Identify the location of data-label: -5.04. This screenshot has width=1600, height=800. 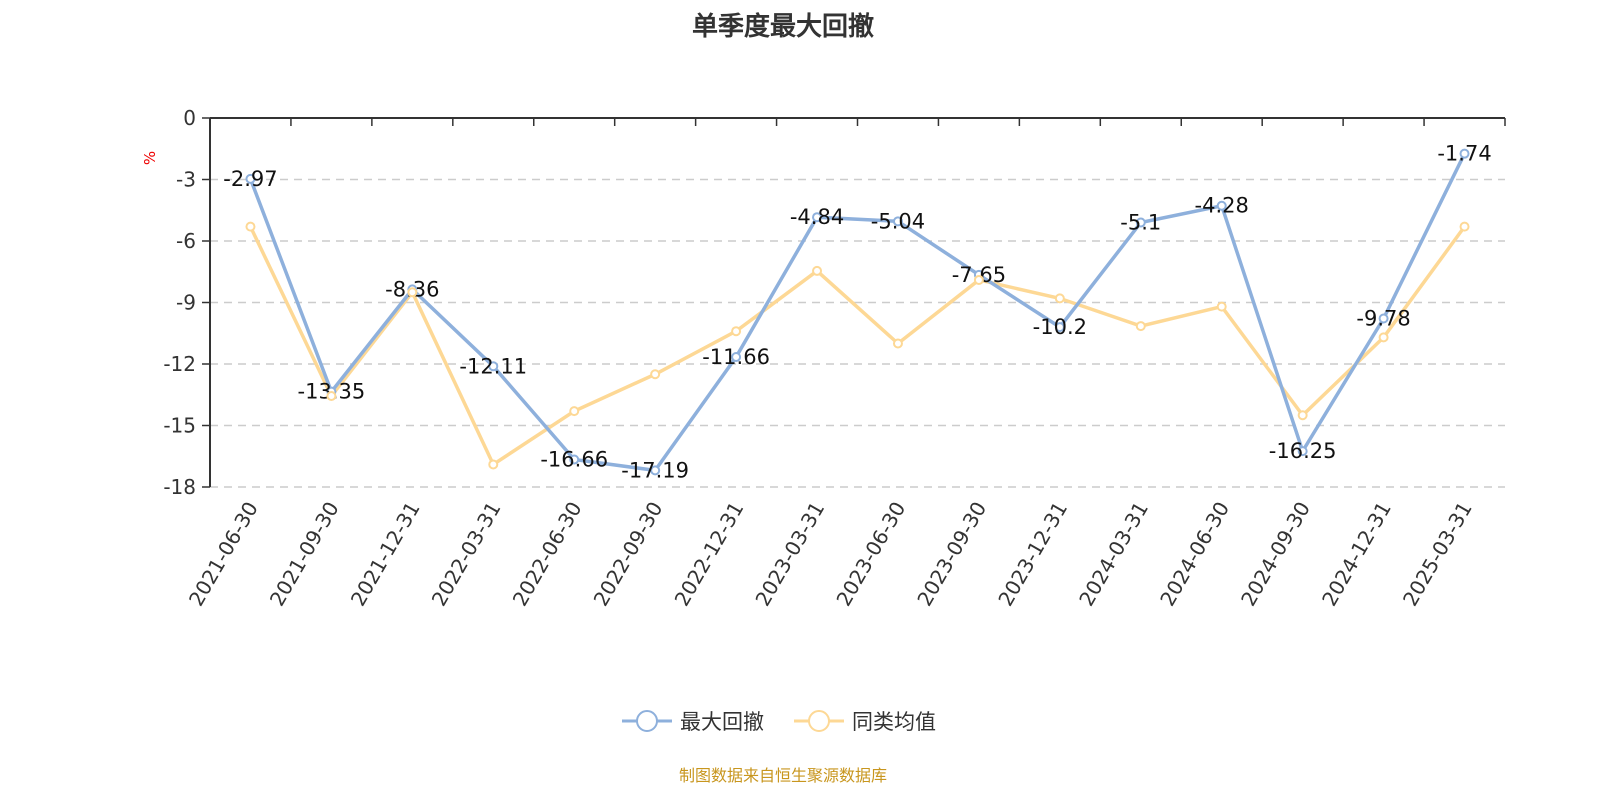
(898, 221).